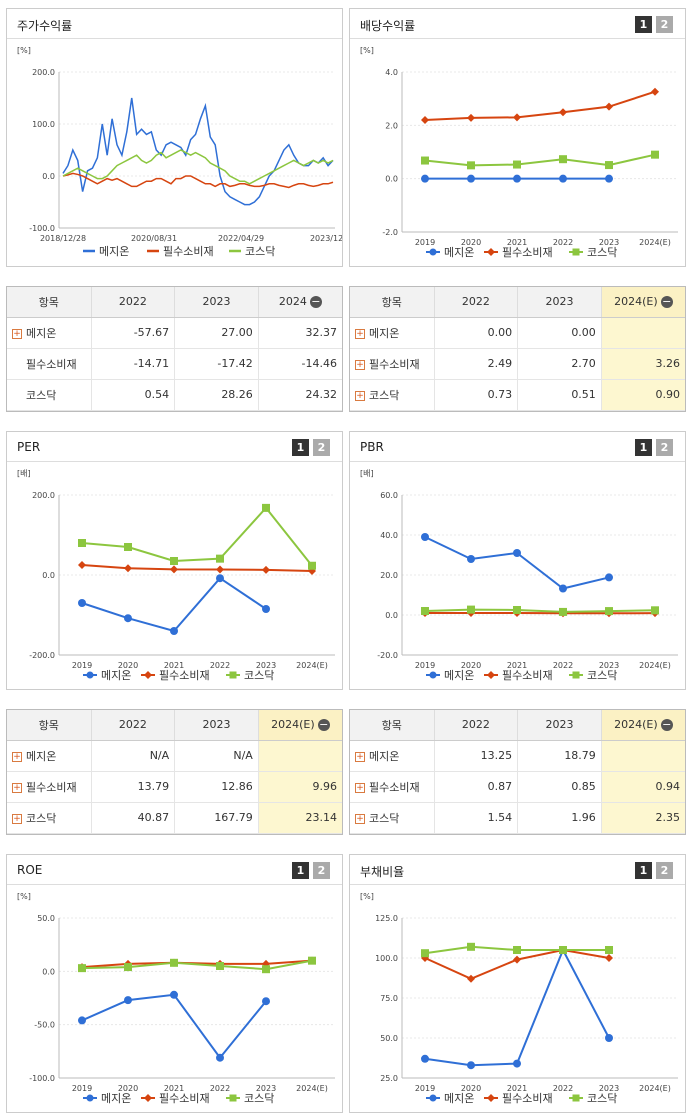  I want to click on row-name: + 필수소비재, so click(392, 364).